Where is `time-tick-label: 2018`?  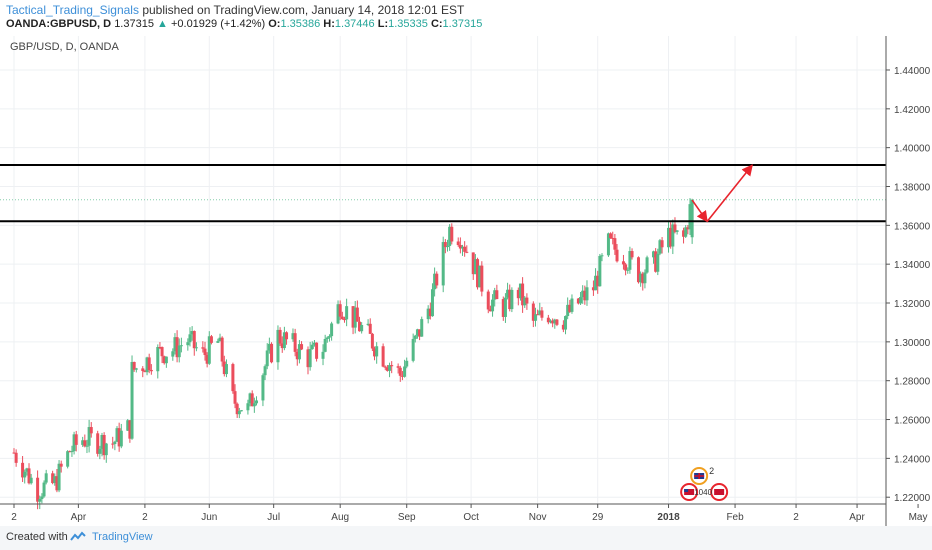 time-tick-label: 2018 is located at coordinates (668, 517).